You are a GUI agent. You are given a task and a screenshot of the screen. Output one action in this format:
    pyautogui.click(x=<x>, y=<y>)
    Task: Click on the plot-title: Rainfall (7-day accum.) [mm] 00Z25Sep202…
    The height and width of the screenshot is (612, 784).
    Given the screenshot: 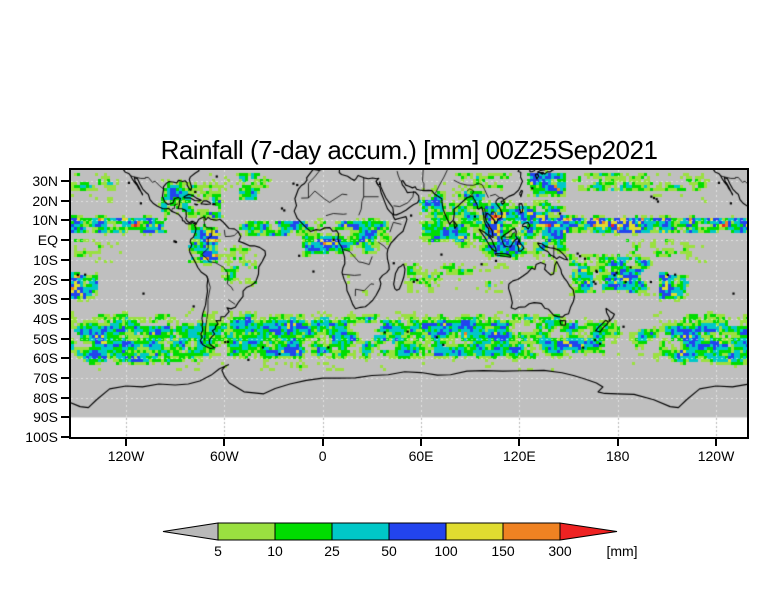 What is the action you would take?
    pyautogui.click(x=409, y=150)
    